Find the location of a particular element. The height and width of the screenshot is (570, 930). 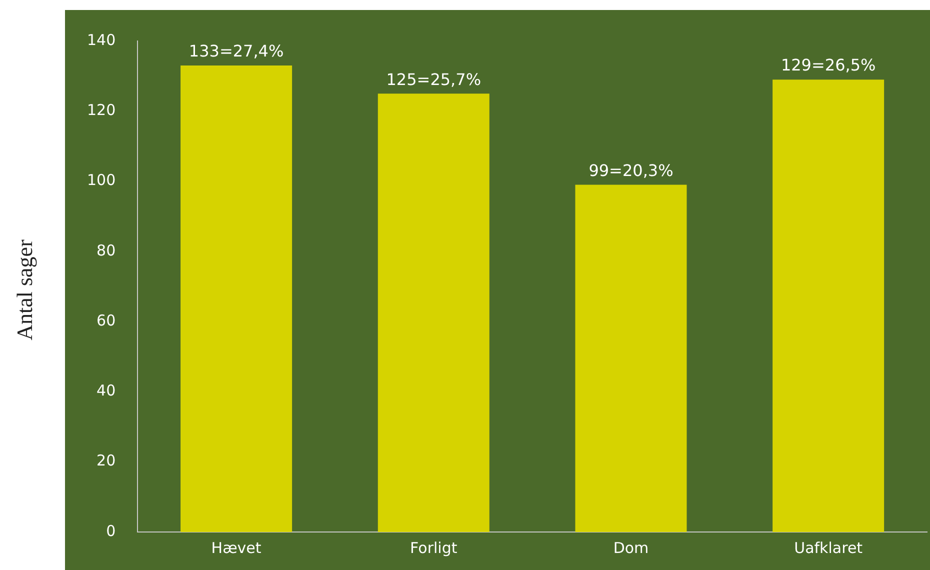

x-tick-label: Hævet is located at coordinates (236, 547).